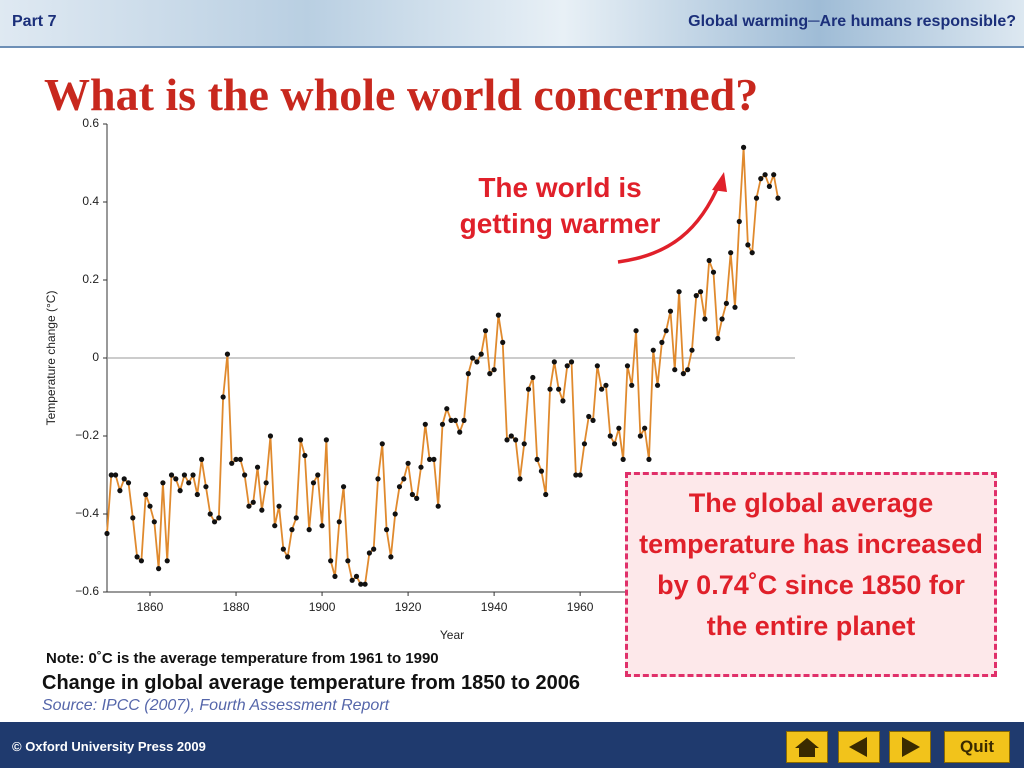 The image size is (1024, 768). What do you see at coordinates (807, 747) in the screenshot?
I see `home-button` at bounding box center [807, 747].